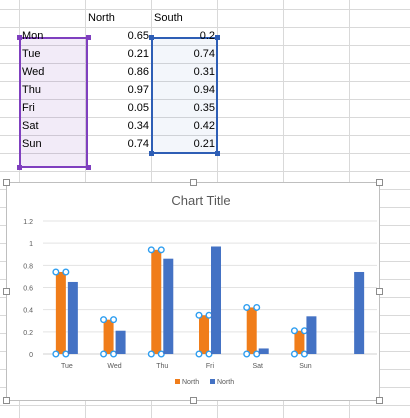 This screenshot has width=410, height=418. I want to click on x-tick-label: Wed, so click(114, 366).